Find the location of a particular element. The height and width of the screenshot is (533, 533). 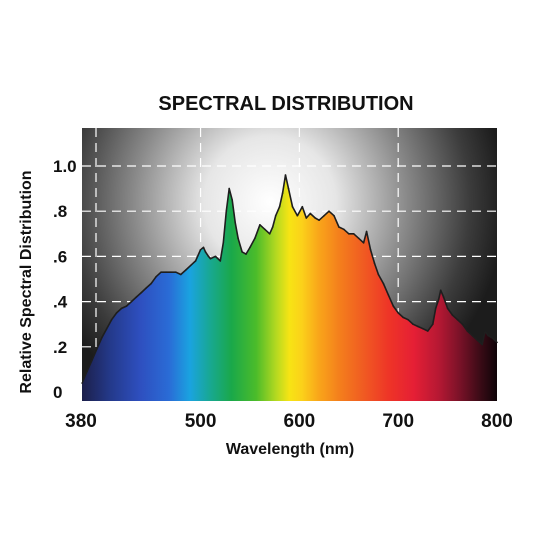

y-tick-label: 0 is located at coordinates (57, 392).